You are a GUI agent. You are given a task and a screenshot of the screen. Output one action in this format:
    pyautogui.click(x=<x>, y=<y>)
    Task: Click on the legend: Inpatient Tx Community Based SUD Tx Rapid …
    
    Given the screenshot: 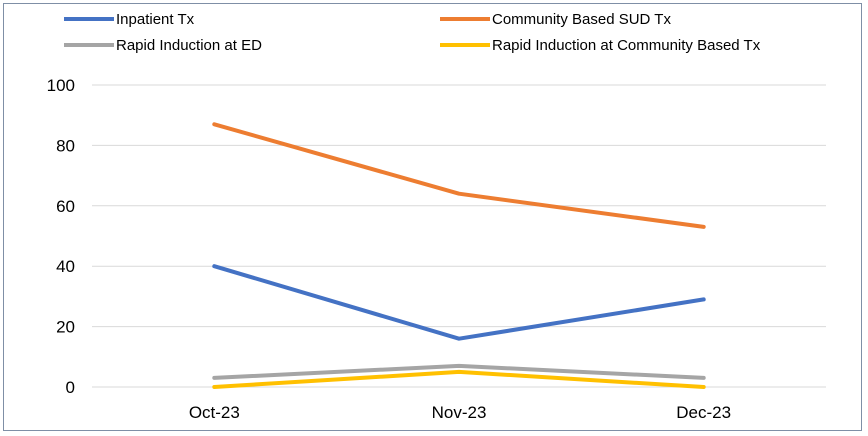 What is the action you would take?
    pyautogui.click(x=412, y=32)
    